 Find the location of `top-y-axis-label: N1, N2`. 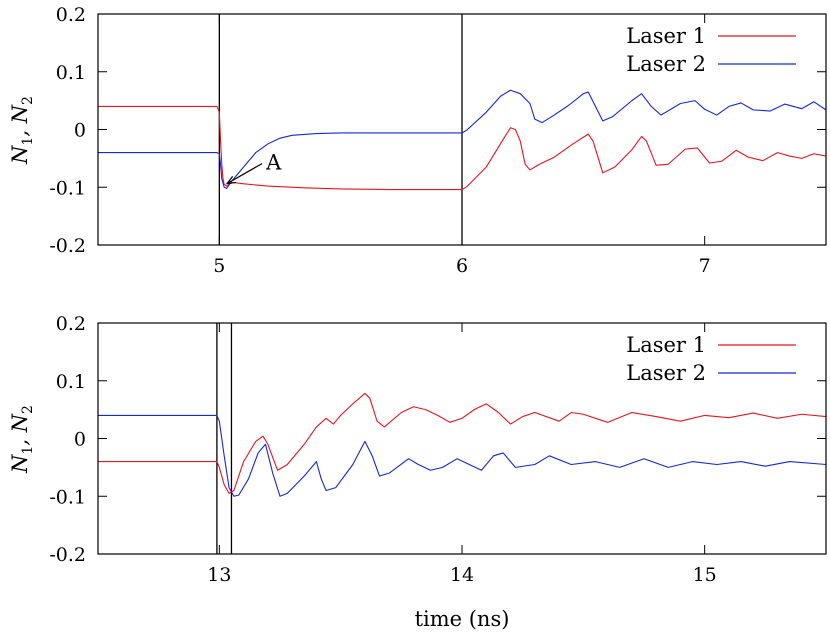

top-y-axis-label: N1, N2 is located at coordinates (22, 130).